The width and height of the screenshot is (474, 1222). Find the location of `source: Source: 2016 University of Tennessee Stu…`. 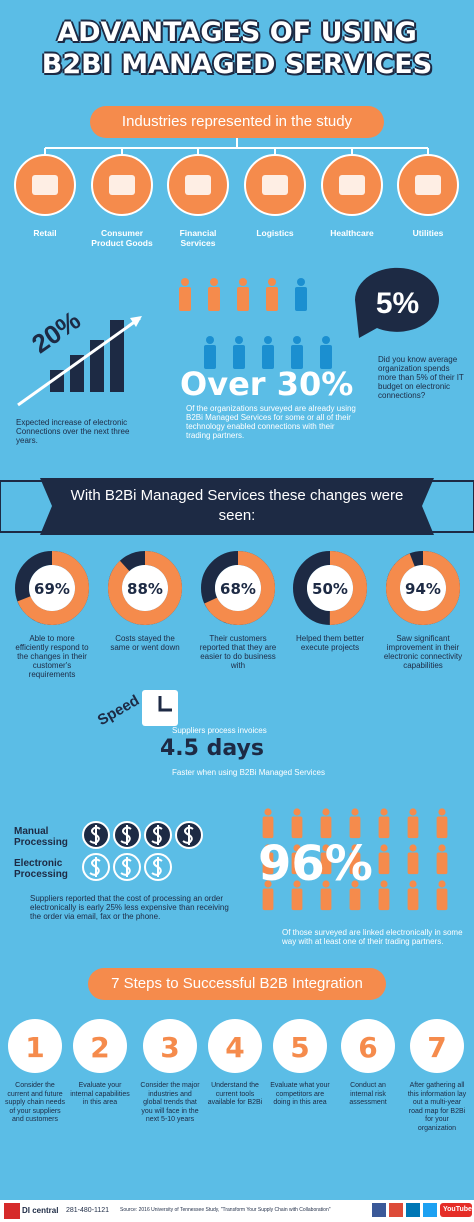

source: Source: 2016 University of Tennessee Stu… is located at coordinates (225, 1210).